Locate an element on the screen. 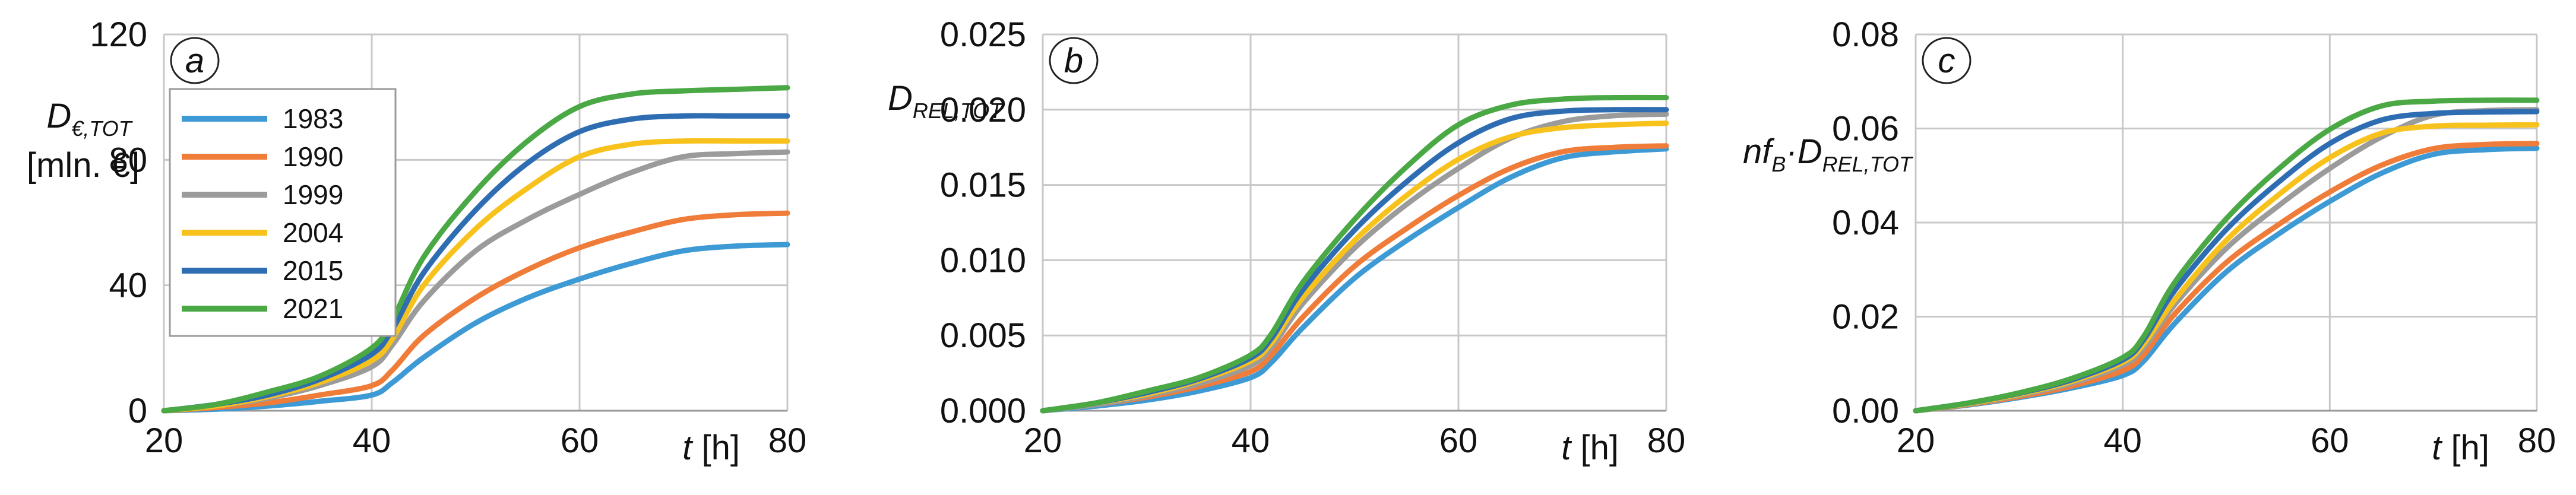 The image size is (2576, 495). y-axis-label-dot: ·D is located at coordinates (1804, 151).